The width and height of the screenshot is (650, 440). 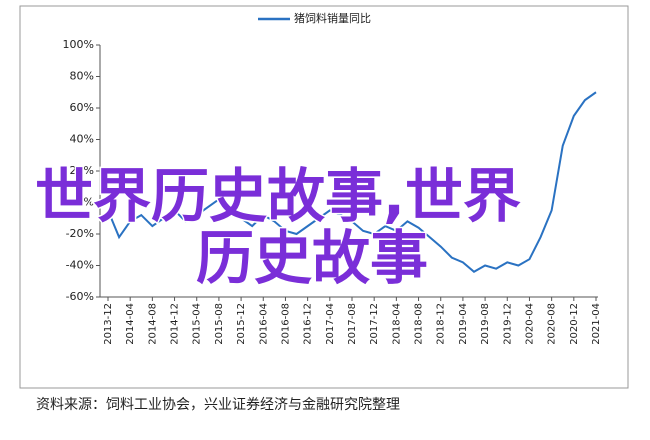 What do you see at coordinates (574, 324) in the screenshot?
I see `x-tick-label: 2020-12` at bounding box center [574, 324].